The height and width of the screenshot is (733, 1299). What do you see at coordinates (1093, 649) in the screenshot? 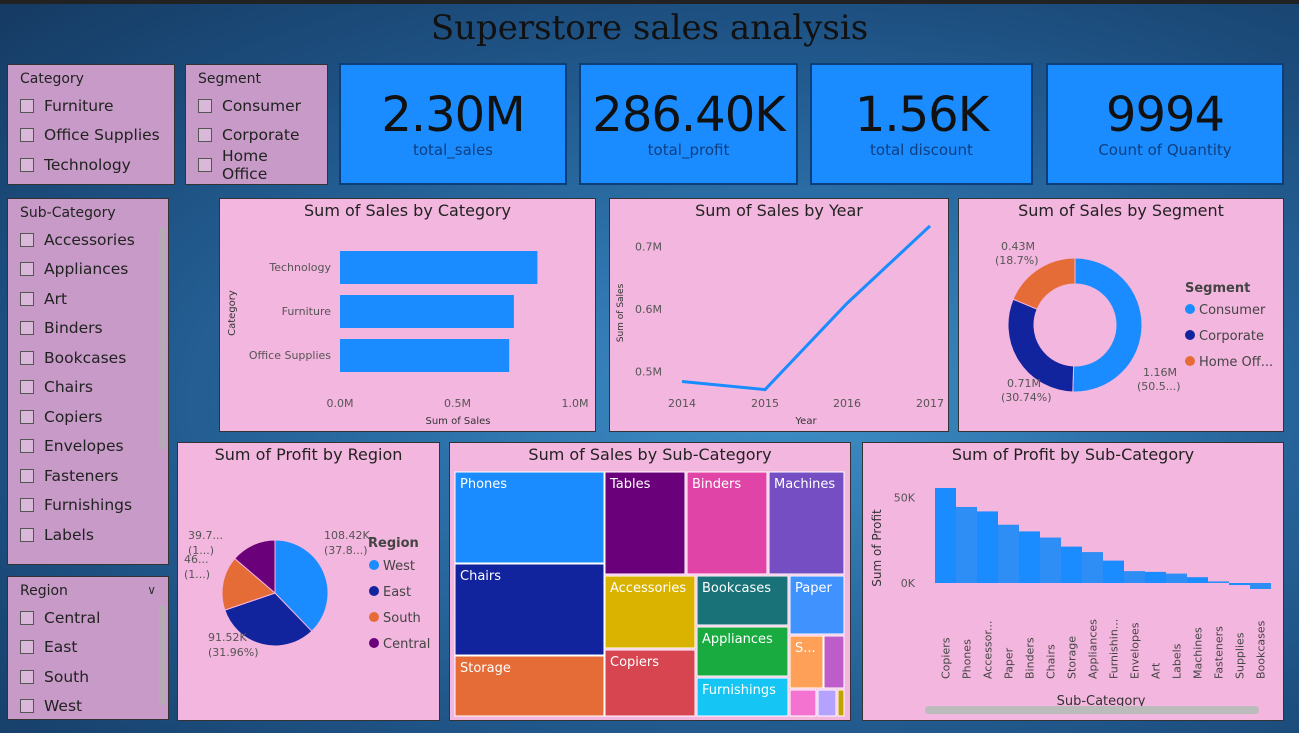
I see `x-tick-label: Appliances` at bounding box center [1093, 649].